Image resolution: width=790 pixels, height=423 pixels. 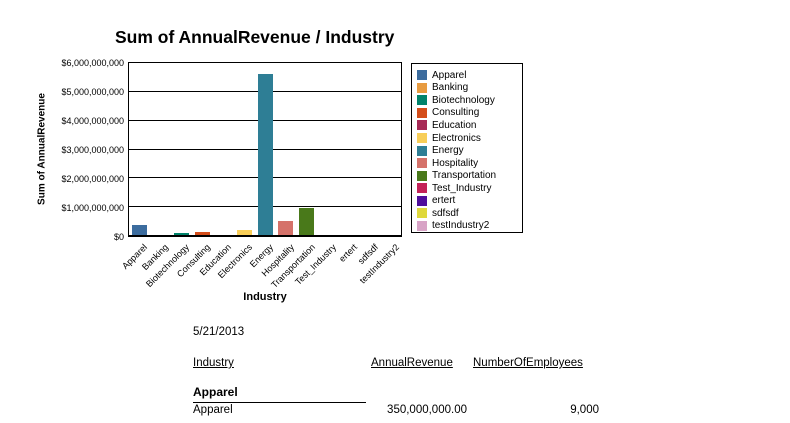 I want to click on legend-item-ertert: ertert, so click(x=469, y=200).